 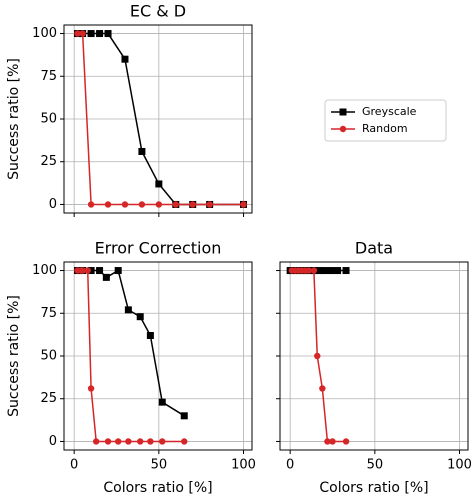 I want to click on subplot-title: Error Correction, so click(x=158, y=248).